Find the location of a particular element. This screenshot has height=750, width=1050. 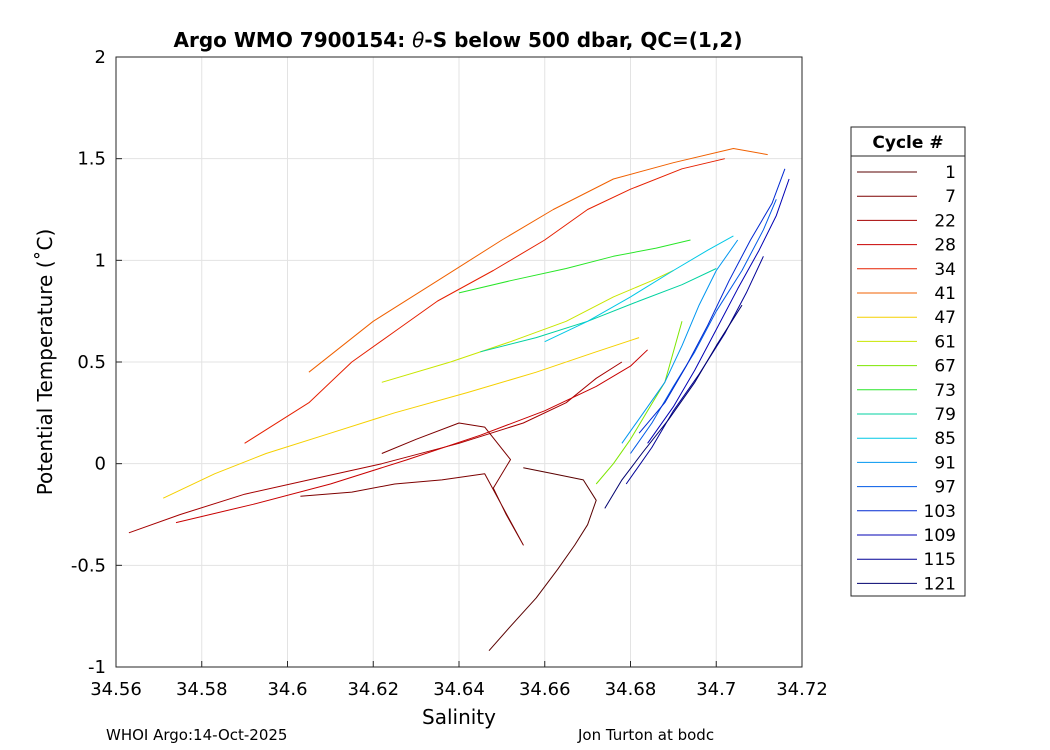

legend-title: Cycle # is located at coordinates (907, 143).